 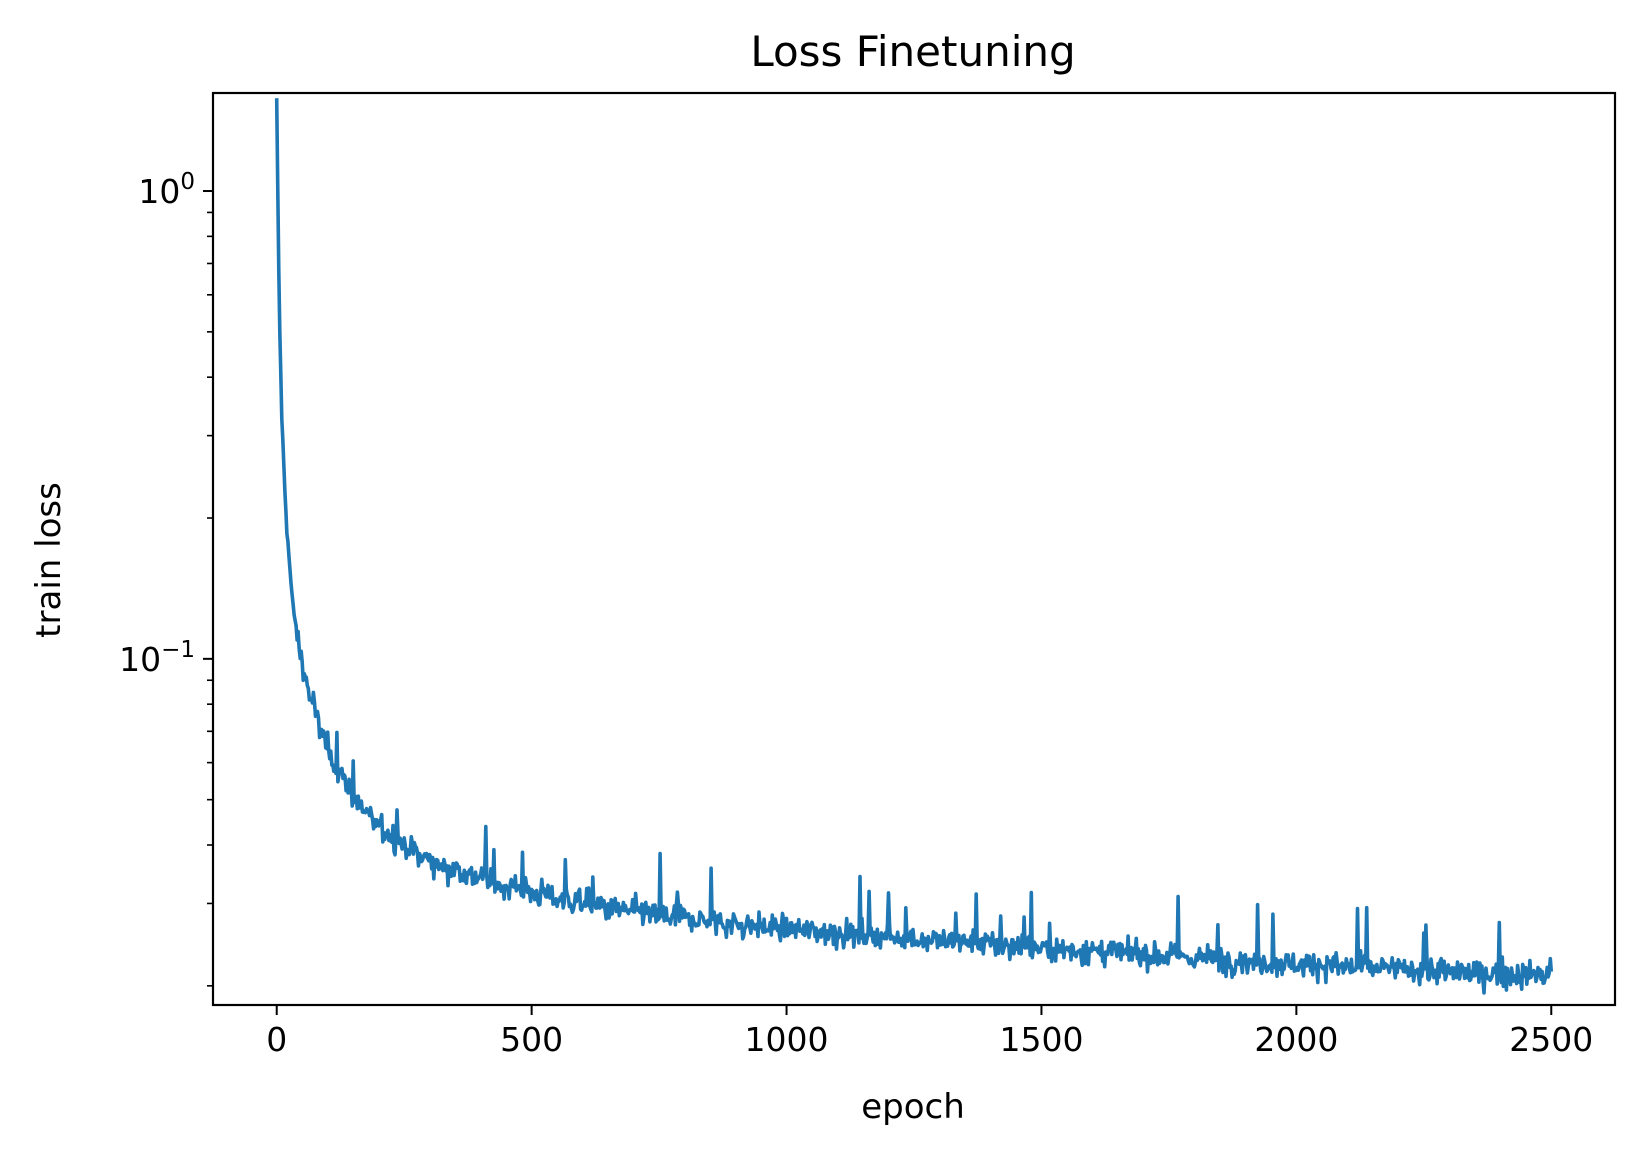 What do you see at coordinates (187, 182) in the screenshot?
I see `y-tick-label-exponent: 0` at bounding box center [187, 182].